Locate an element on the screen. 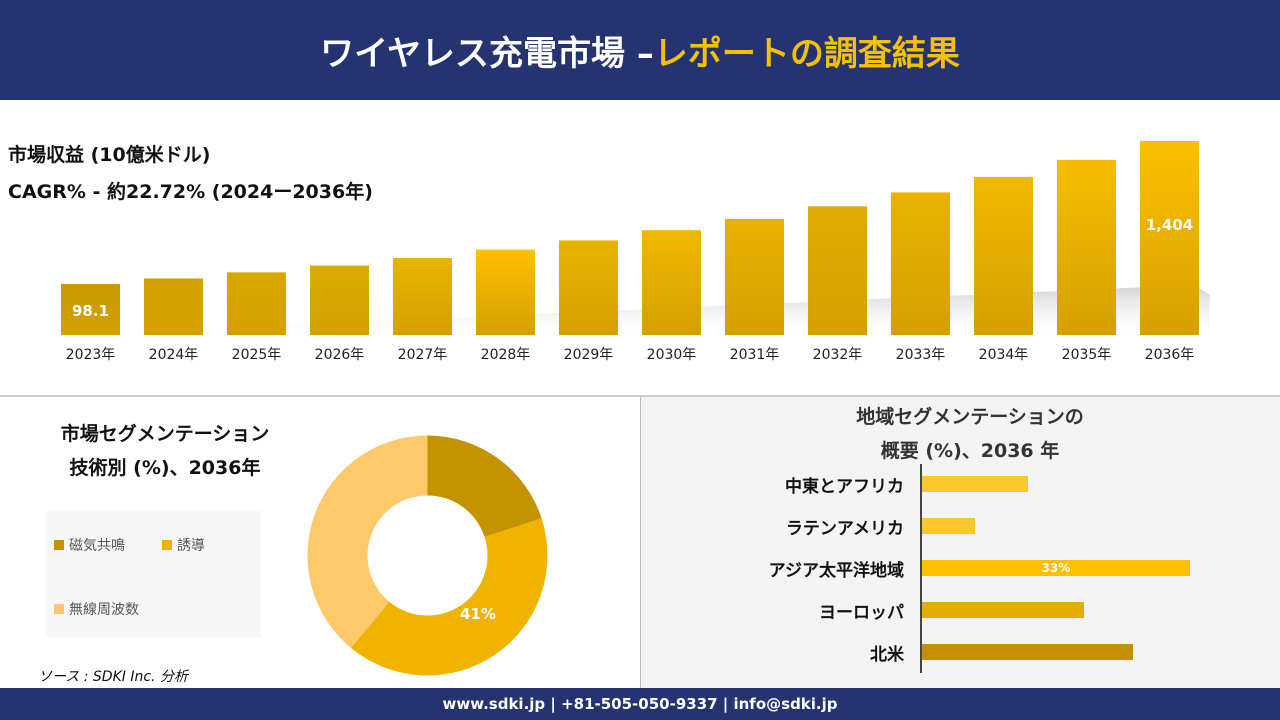  tech-title-line2: 技術別 (%)、2036年 is located at coordinates (165, 468).